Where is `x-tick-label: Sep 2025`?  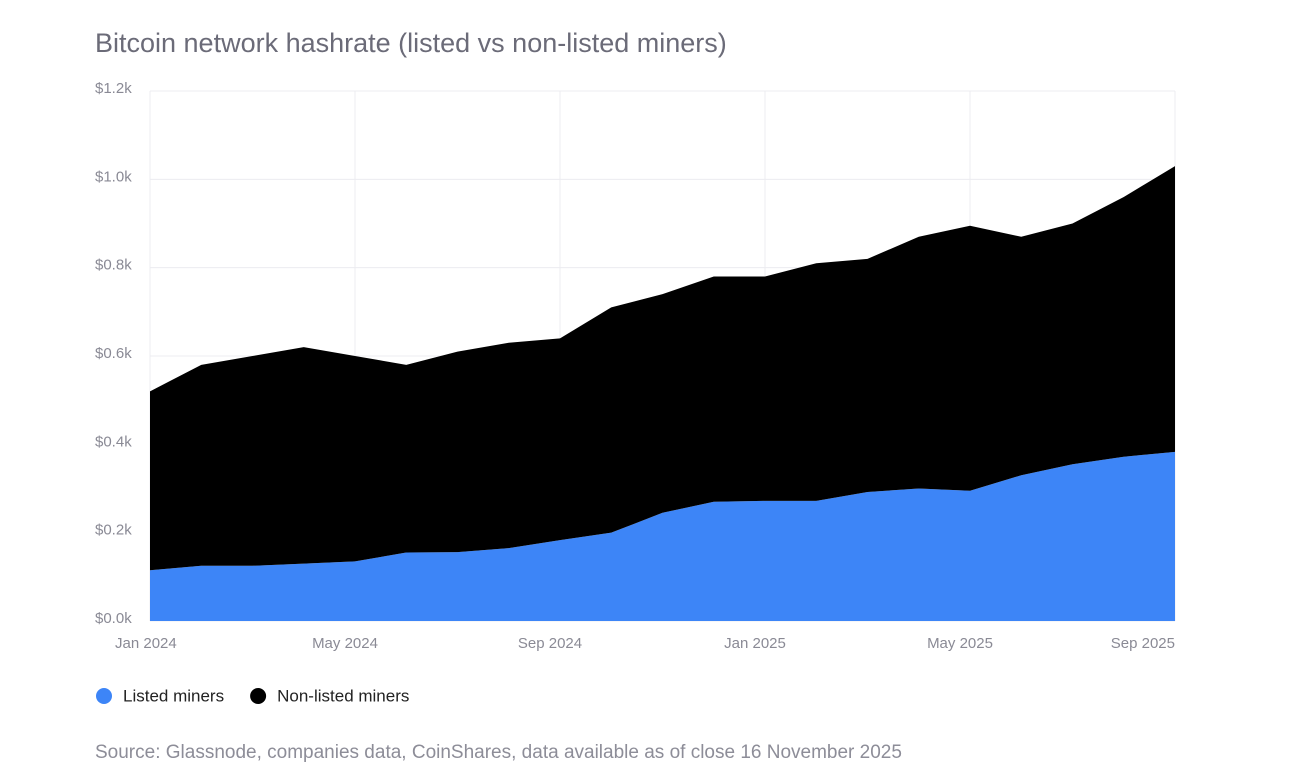 x-tick-label: Sep 2025 is located at coordinates (1143, 643).